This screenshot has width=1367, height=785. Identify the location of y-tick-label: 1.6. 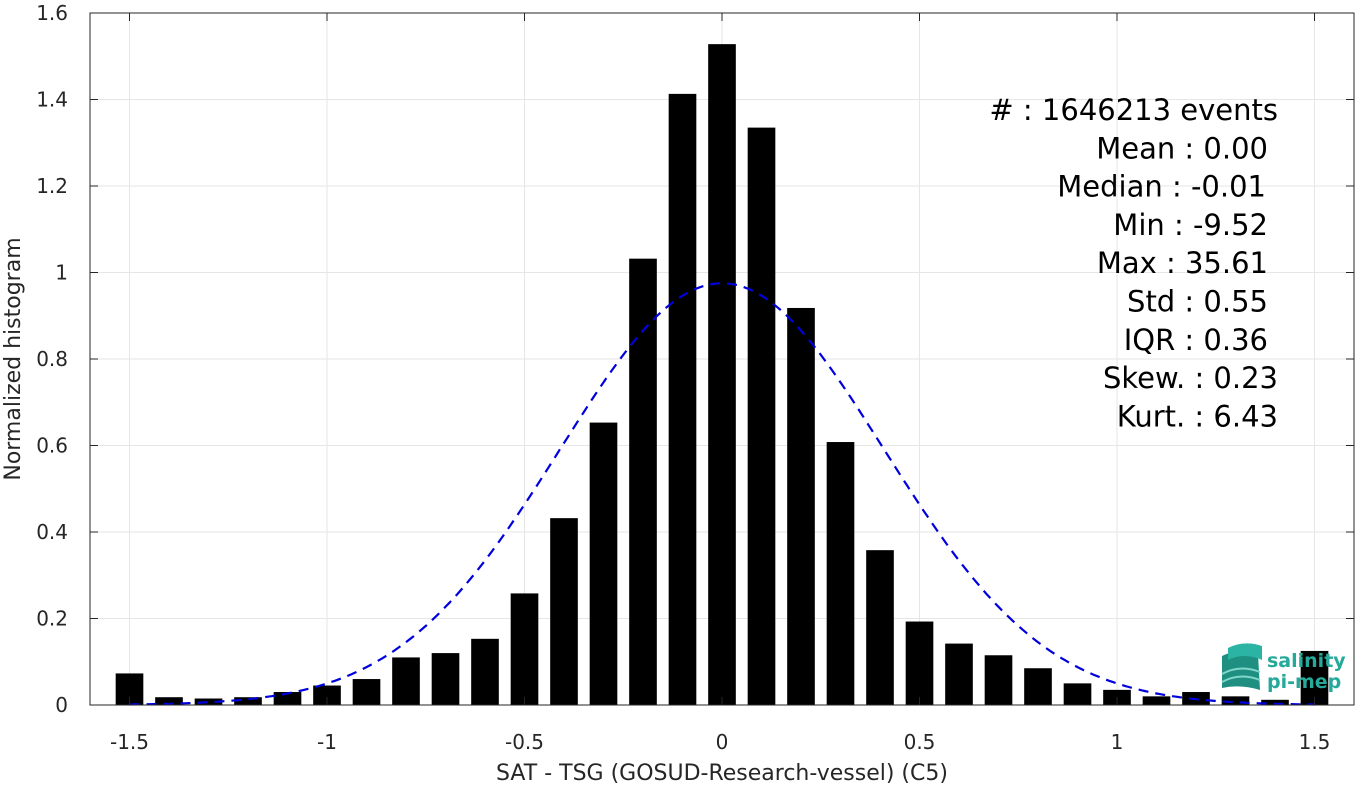
(52, 13).